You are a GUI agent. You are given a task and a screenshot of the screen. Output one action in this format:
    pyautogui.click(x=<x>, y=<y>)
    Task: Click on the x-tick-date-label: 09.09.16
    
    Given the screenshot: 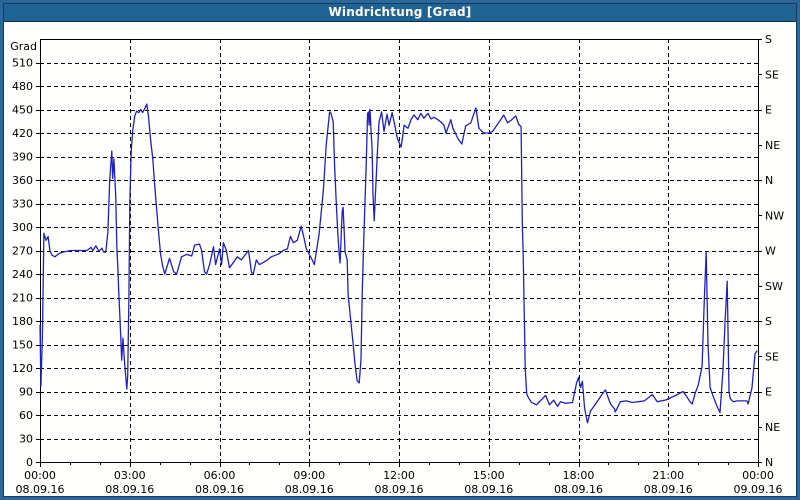 What is the action you would take?
    pyautogui.click(x=758, y=489)
    